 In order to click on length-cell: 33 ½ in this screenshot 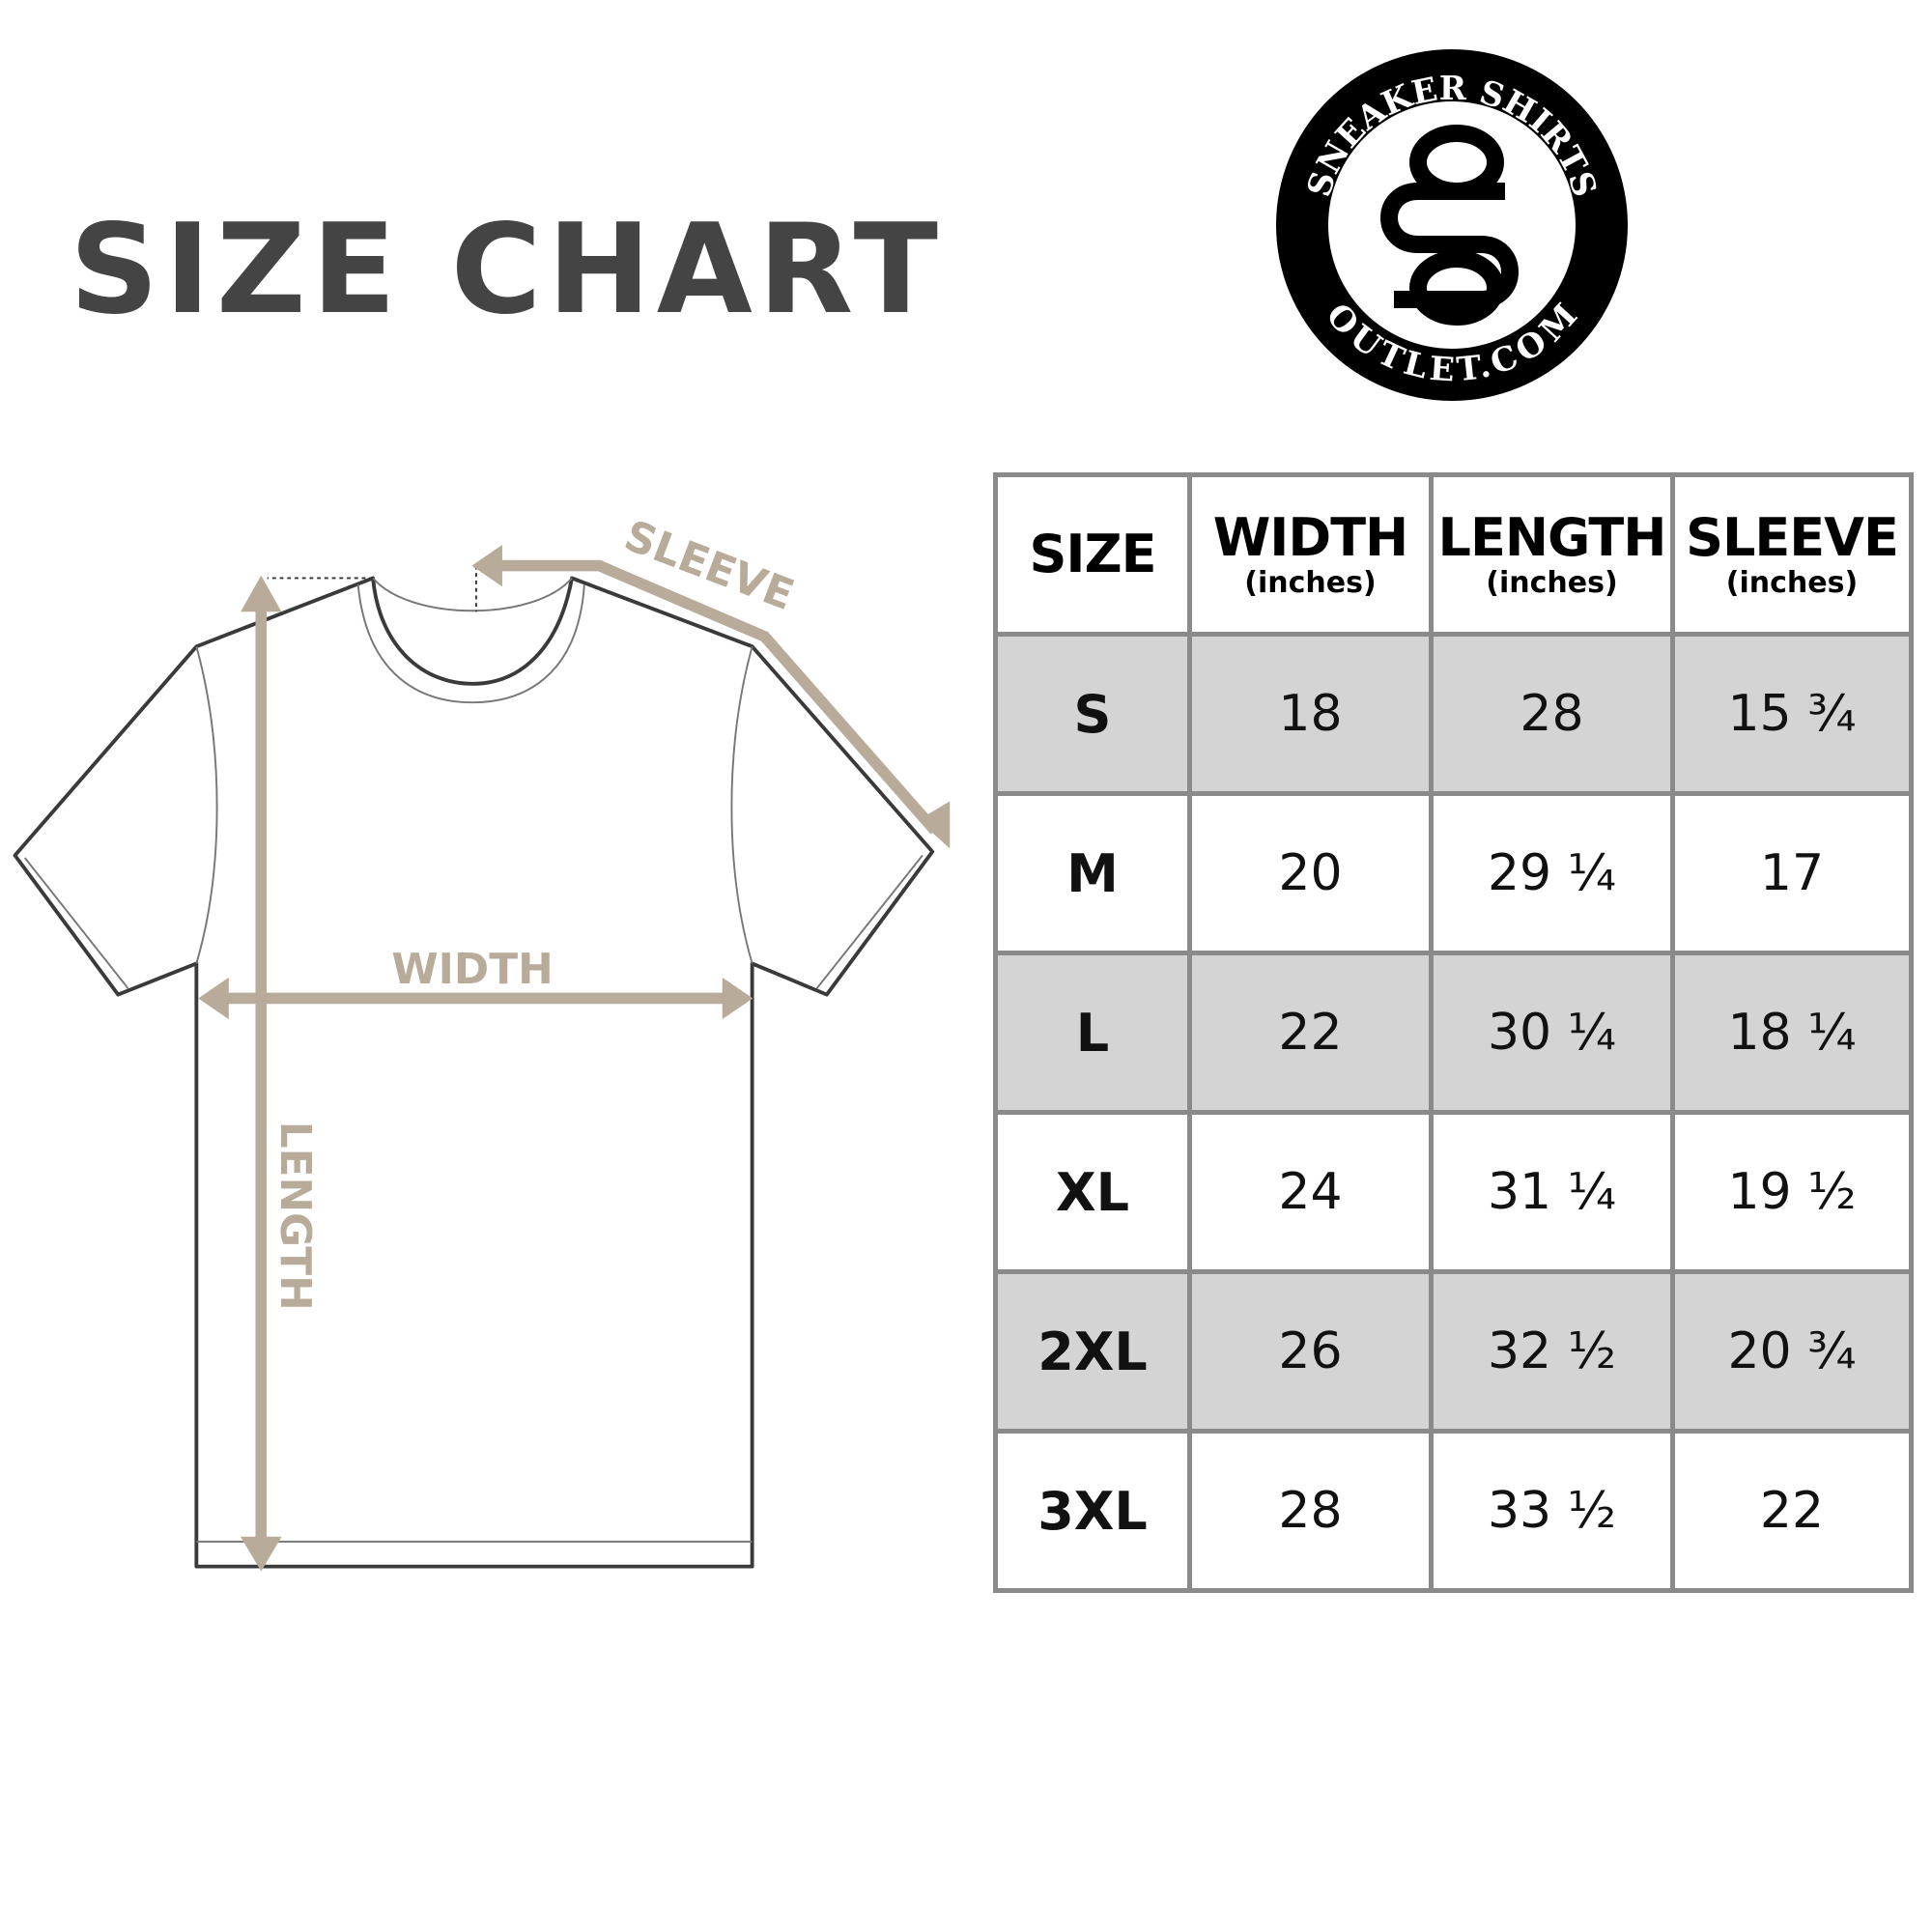, I will do `click(1552, 1511)`.